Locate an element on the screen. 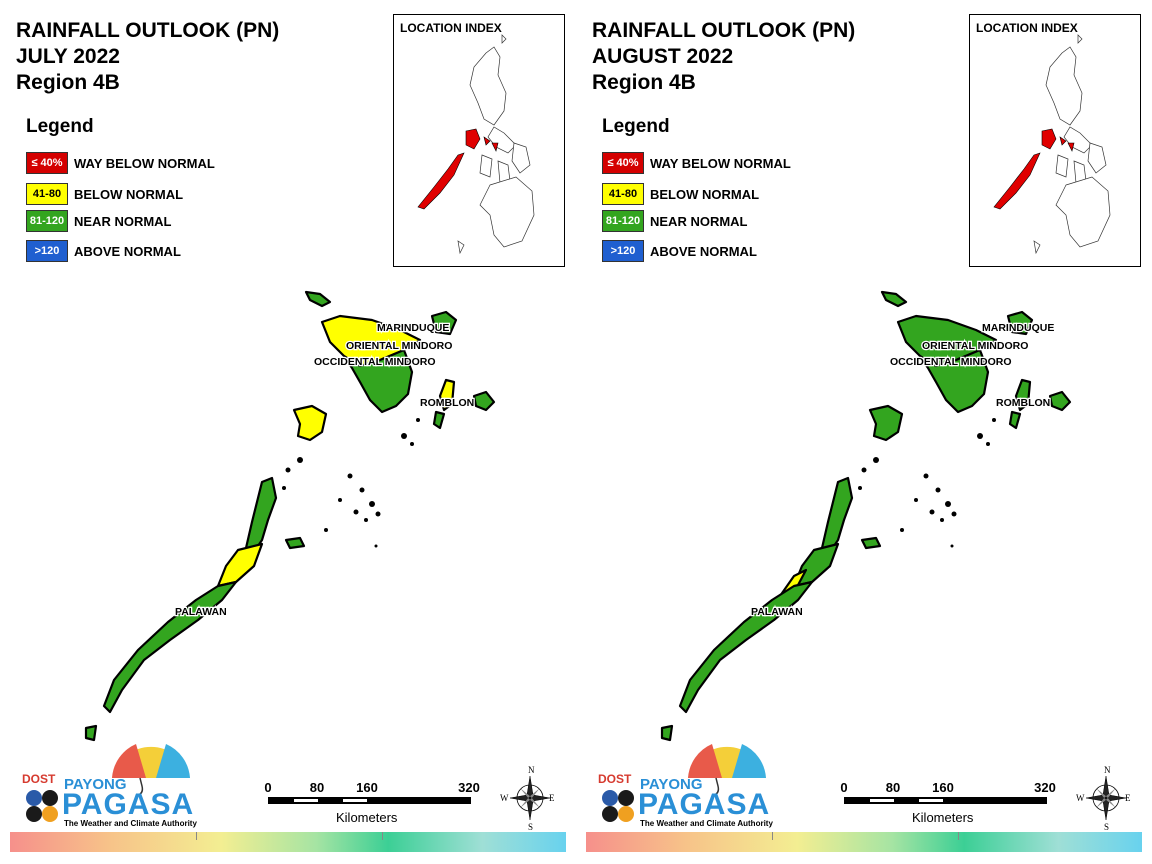  title-line-2: JULY 2022 is located at coordinates (68, 56).